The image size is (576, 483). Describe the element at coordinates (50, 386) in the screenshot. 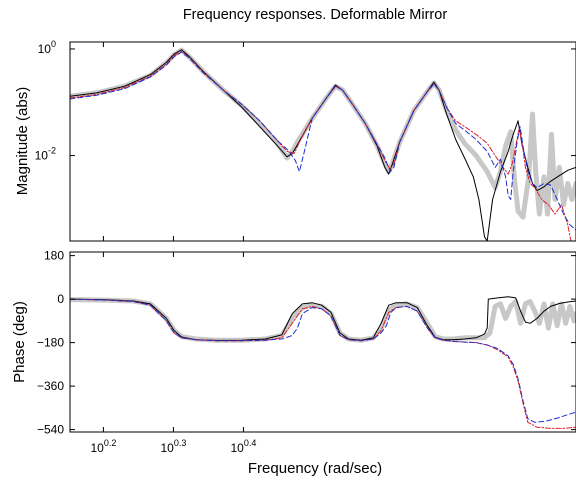

I see `phase-y-tick-label: −360` at that location.